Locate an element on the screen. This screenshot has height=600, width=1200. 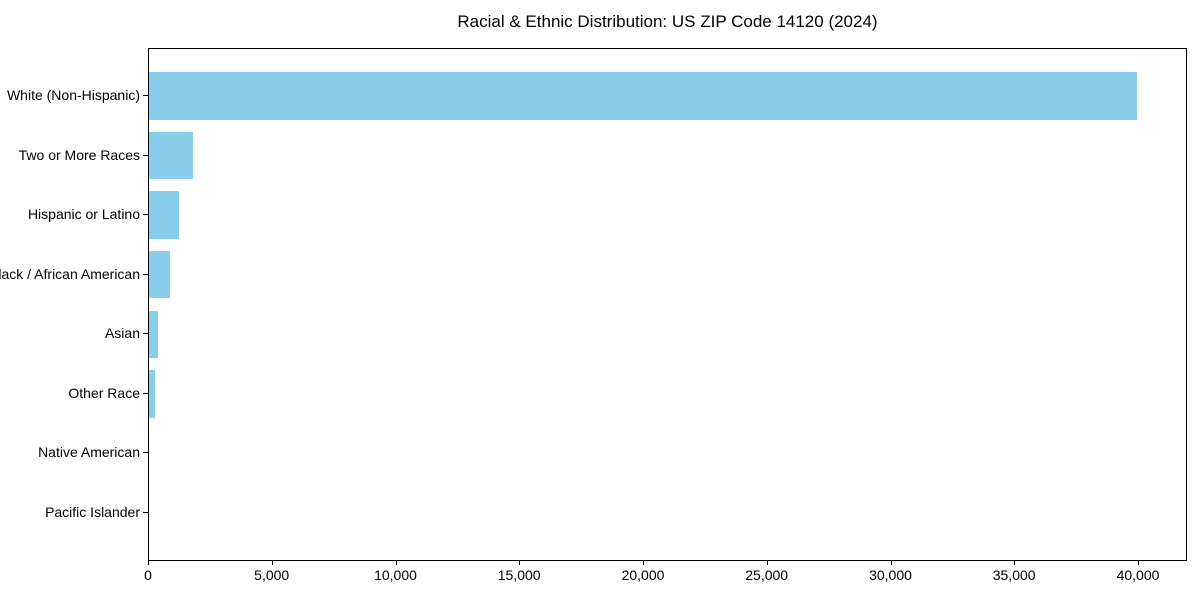
y-tick-label: Pacific Islander is located at coordinates (92, 512).